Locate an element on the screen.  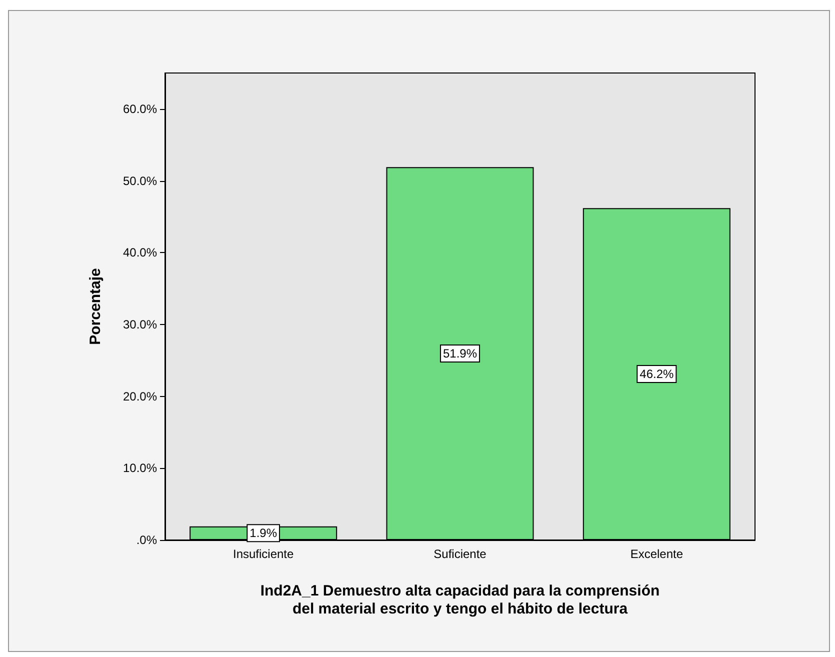
x-tick-label: Excelente is located at coordinates (657, 554).